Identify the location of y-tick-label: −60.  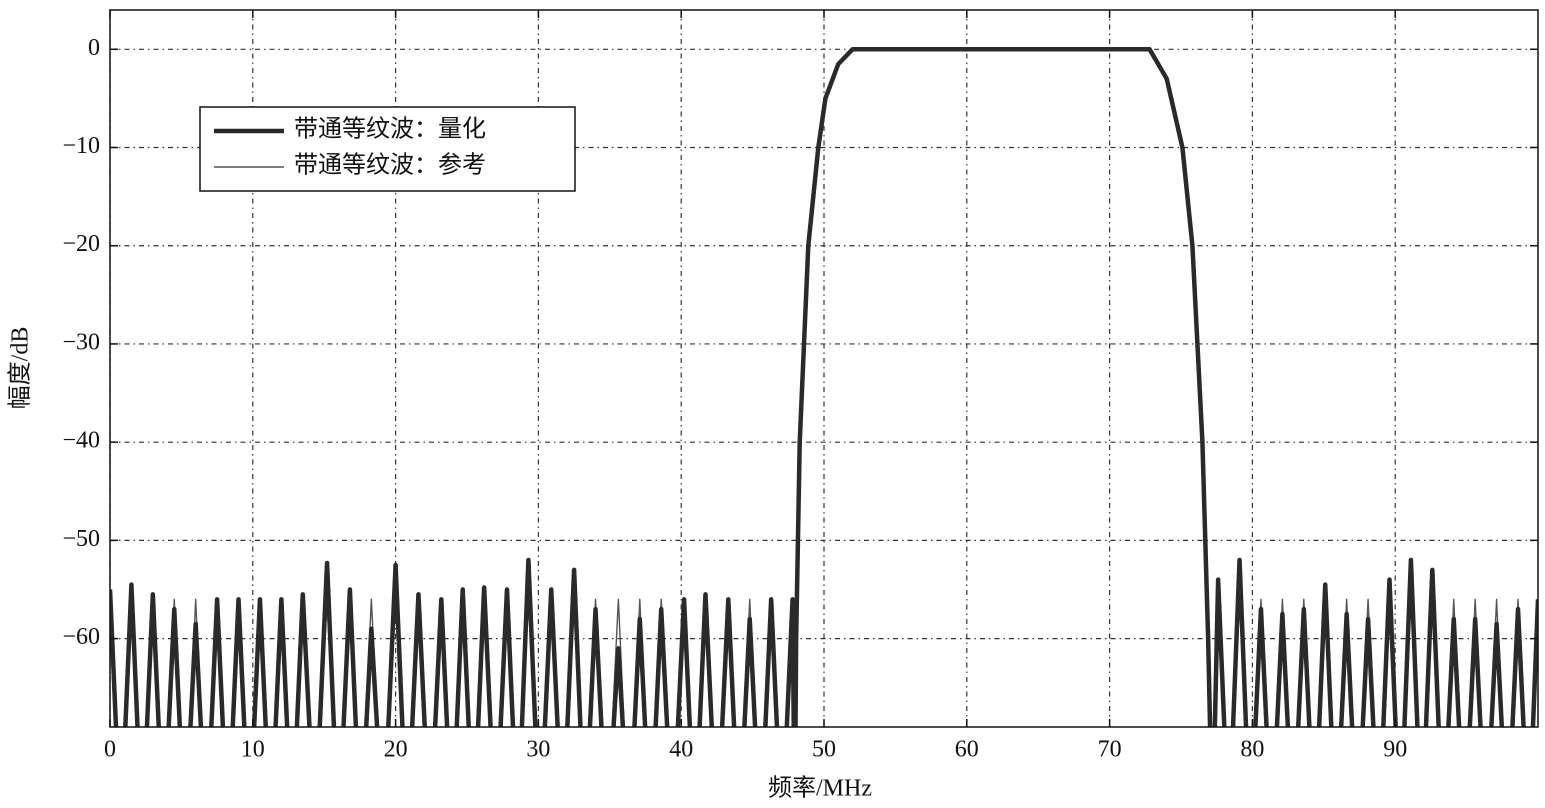
(81, 637).